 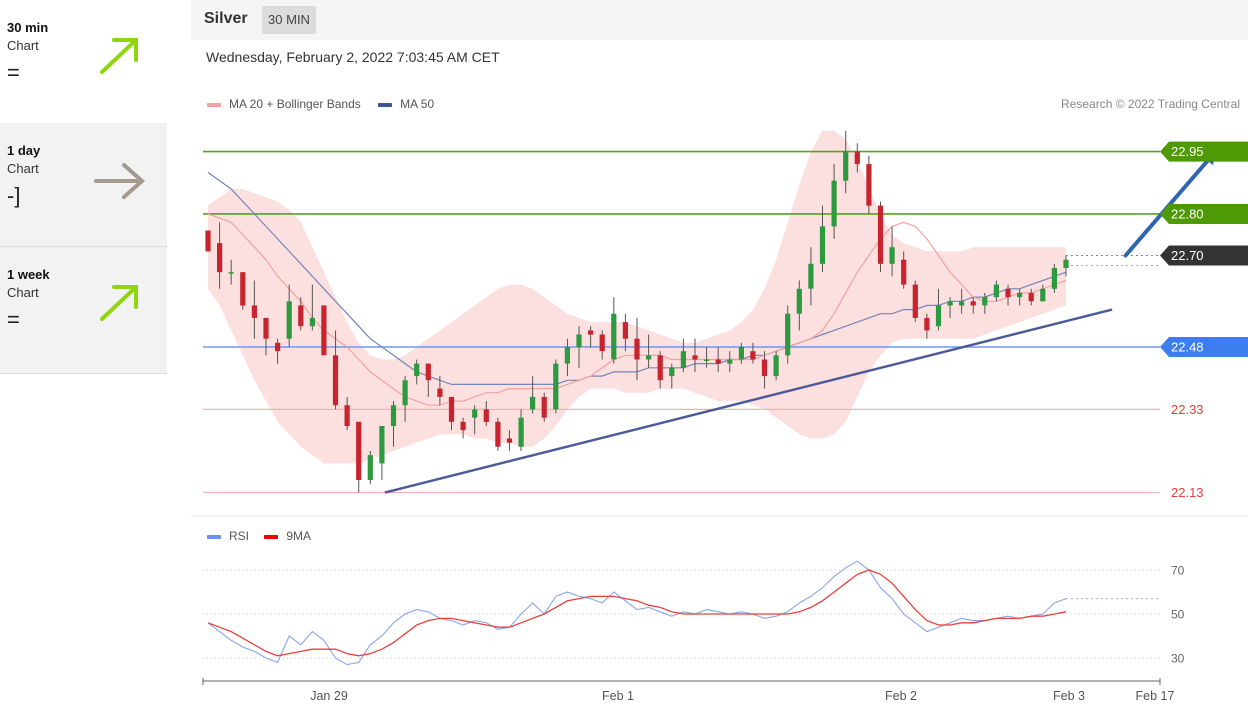 I want to click on rsi-legend: RSI 9MA, so click(x=265, y=536).